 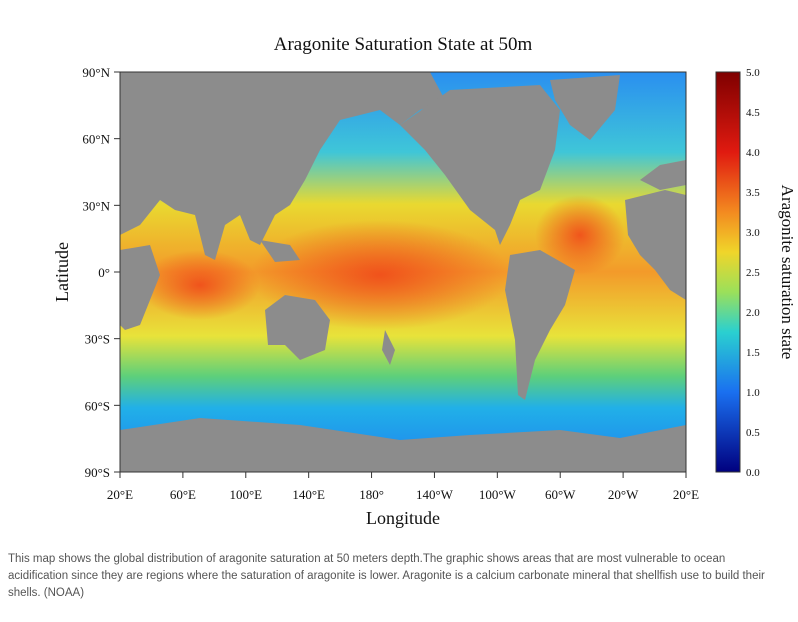 I want to click on colorbar-tick-label: 4.0, so click(x=753, y=153).